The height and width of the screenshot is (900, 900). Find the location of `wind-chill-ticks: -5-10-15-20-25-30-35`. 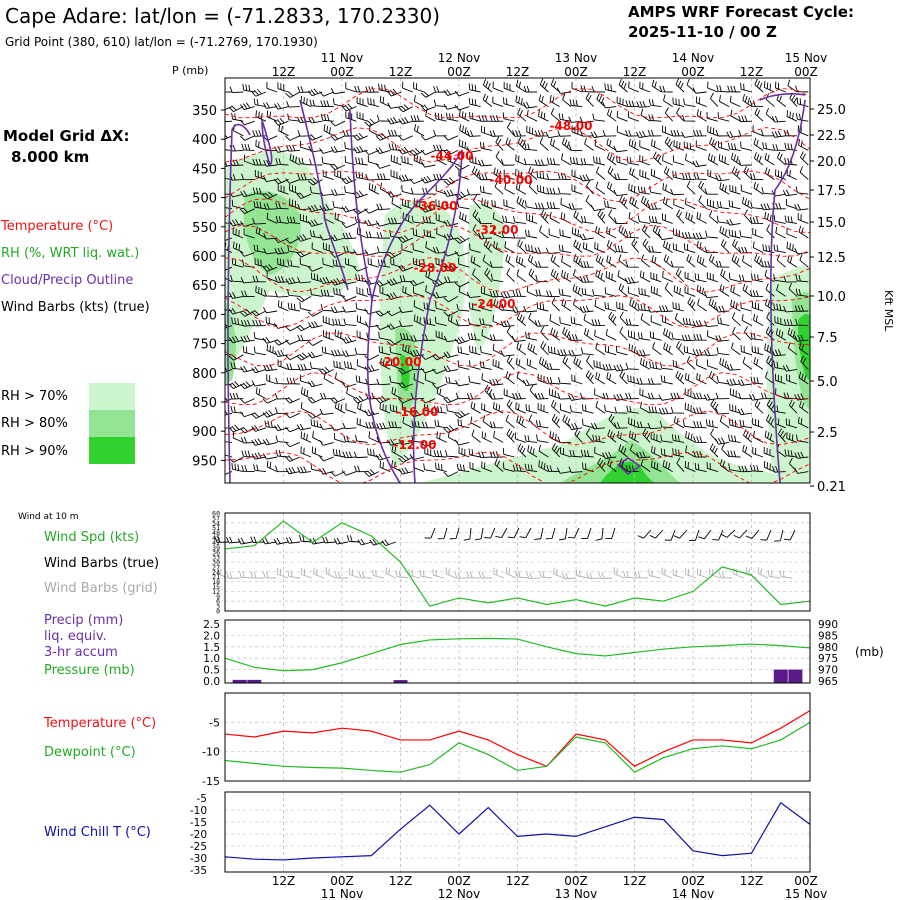

wind-chill-ticks: -5-10-15-20-25-30-35 is located at coordinates (198, 835).